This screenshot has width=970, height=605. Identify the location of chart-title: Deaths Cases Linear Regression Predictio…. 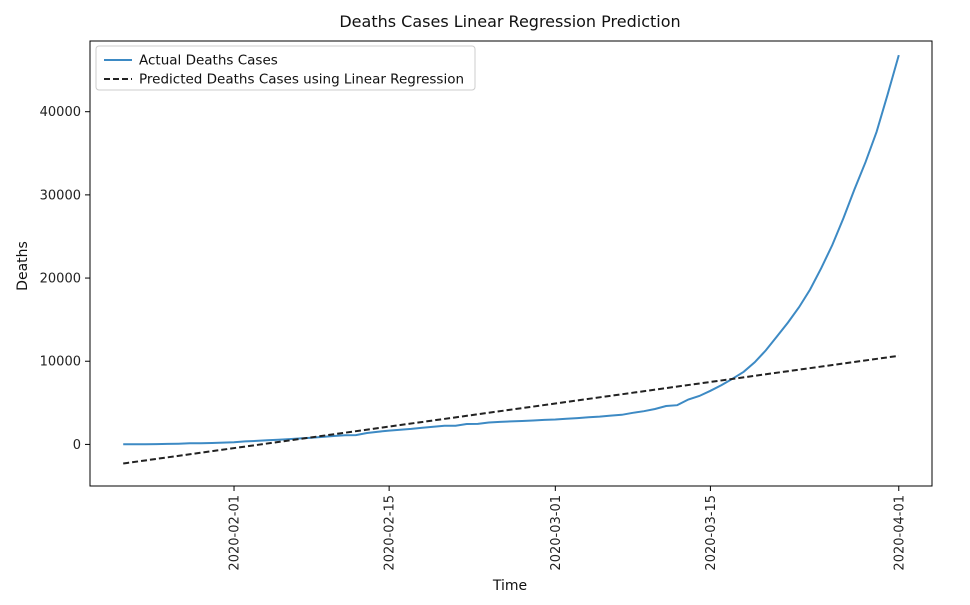
(509, 21).